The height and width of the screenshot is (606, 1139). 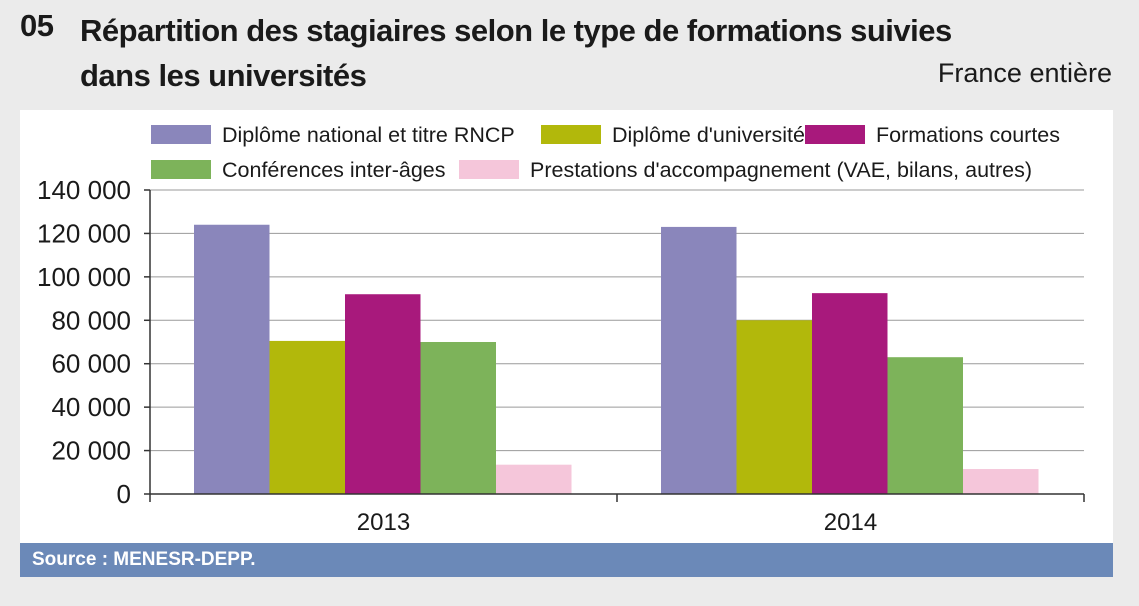 I want to click on bar-2013-diplome-national-et-titre-rncp, so click(x=232, y=359).